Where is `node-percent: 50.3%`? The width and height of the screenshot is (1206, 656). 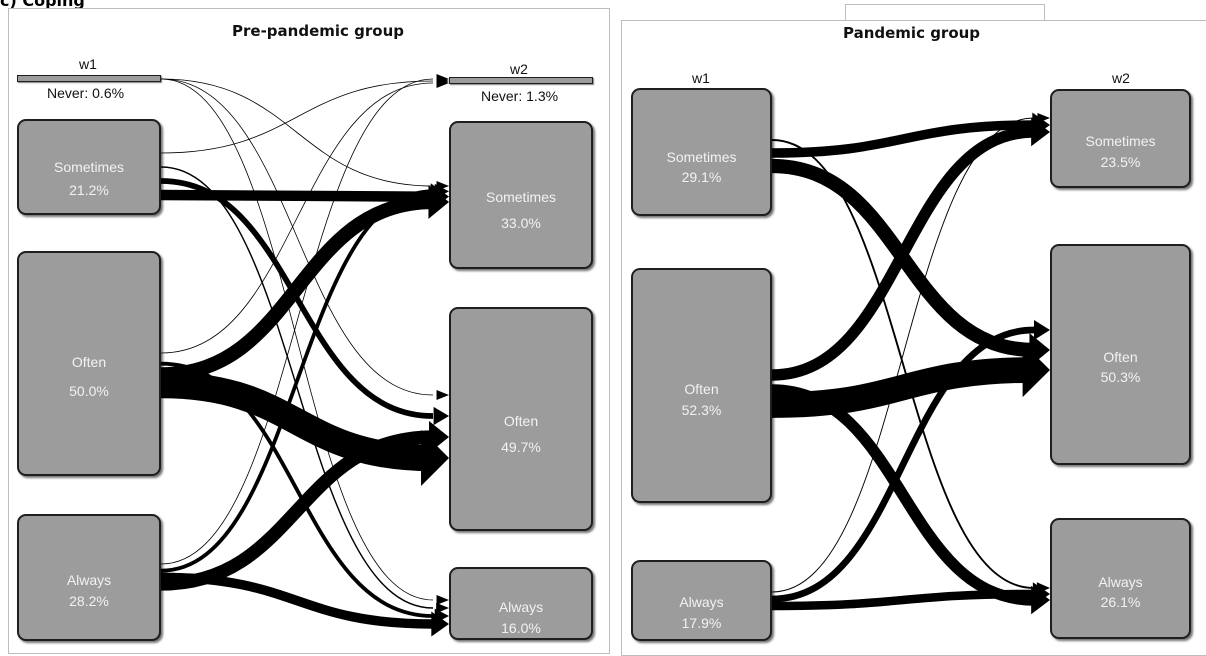 node-percent: 50.3% is located at coordinates (1120, 377).